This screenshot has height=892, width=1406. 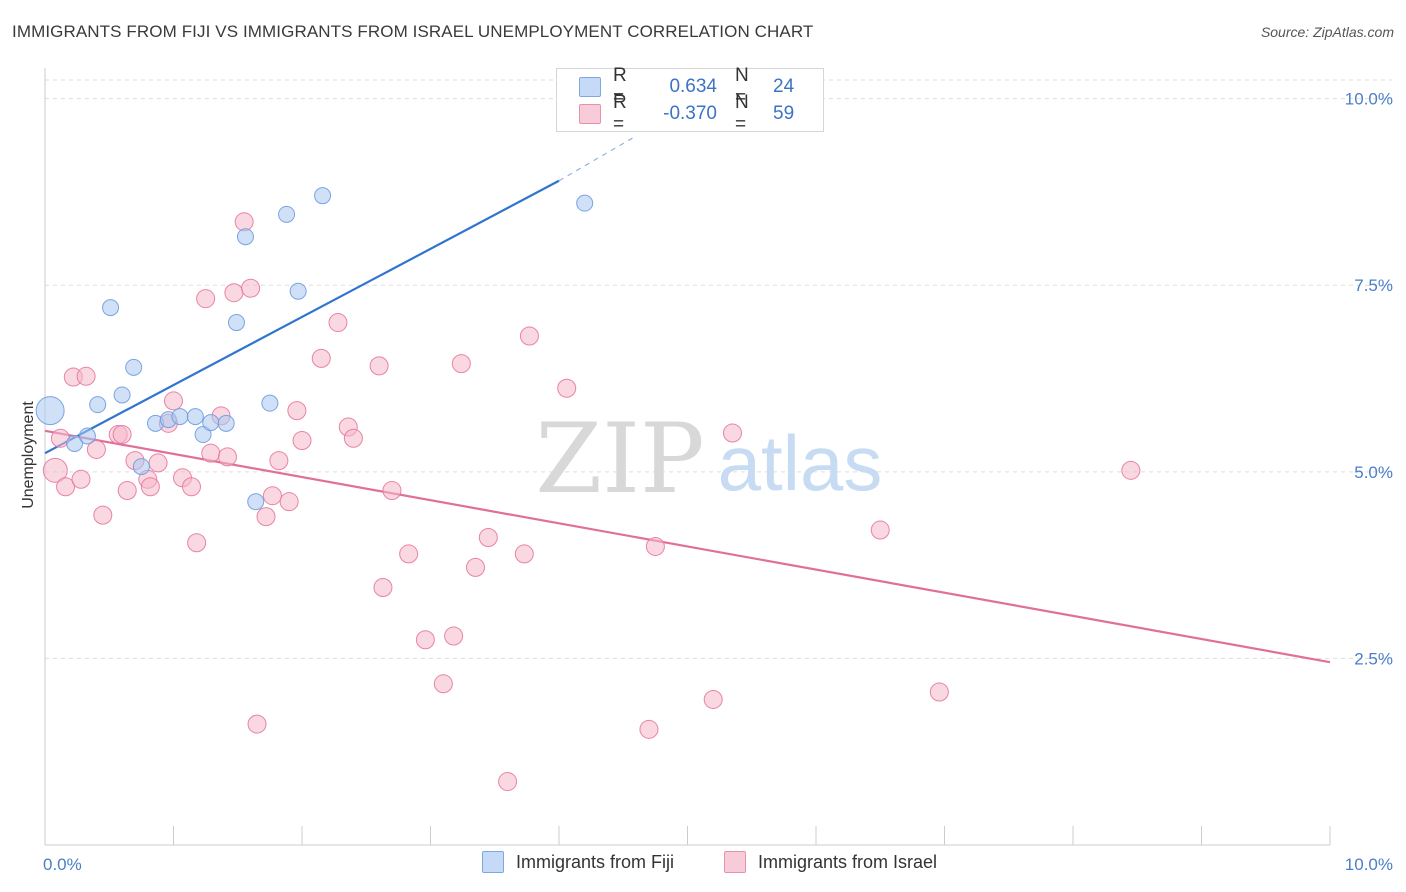 What do you see at coordinates (1327, 32) in the screenshot?
I see `chart-source: Source: ZipAtlas.com` at bounding box center [1327, 32].